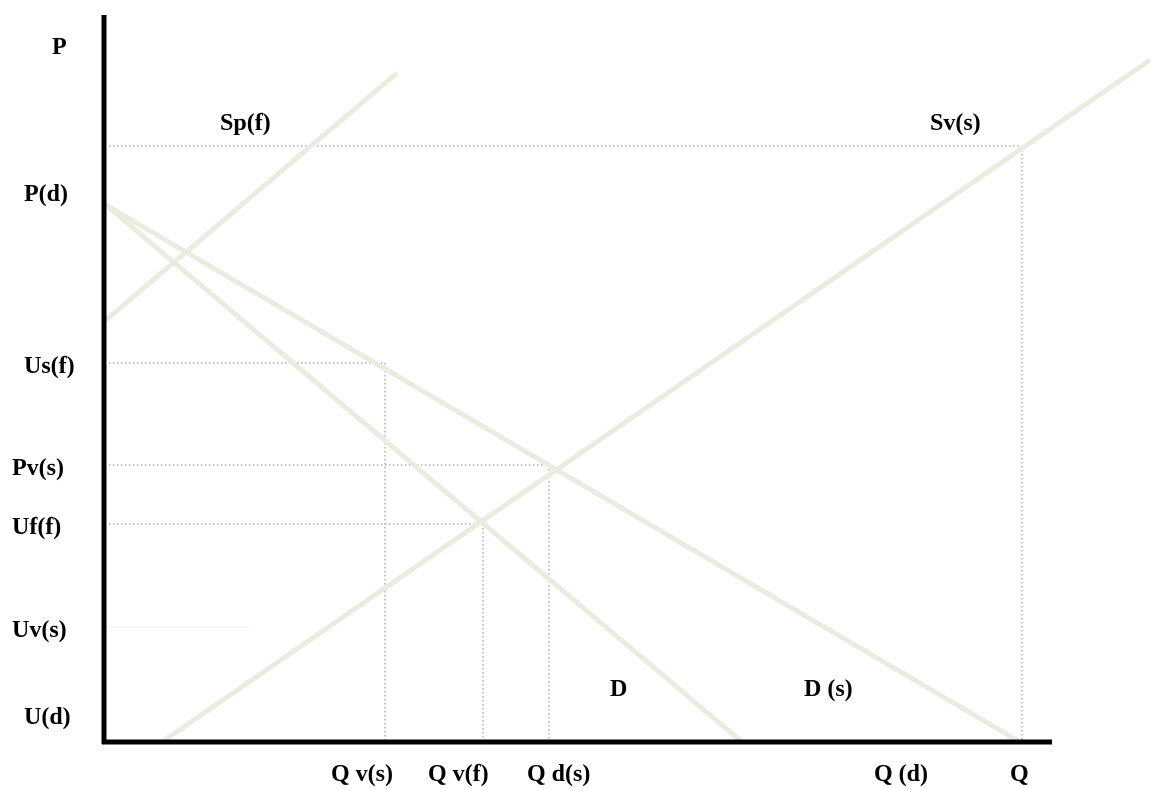 The width and height of the screenshot is (1157, 790). I want to click on x-axis-label: Q, so click(1019, 774).